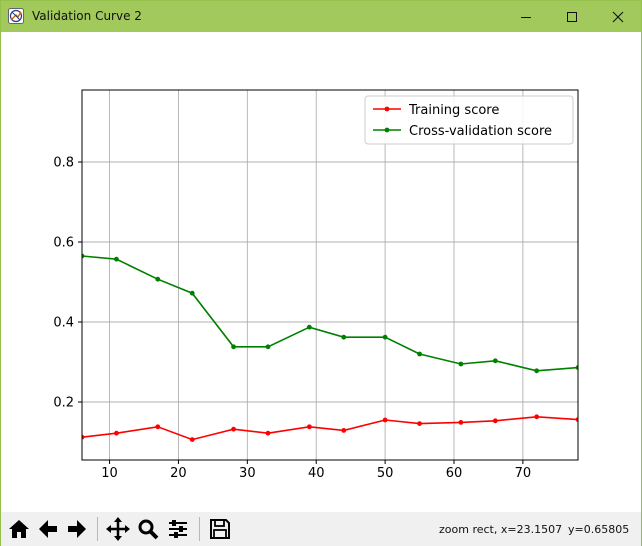  I want to click on pan-button, so click(118, 529).